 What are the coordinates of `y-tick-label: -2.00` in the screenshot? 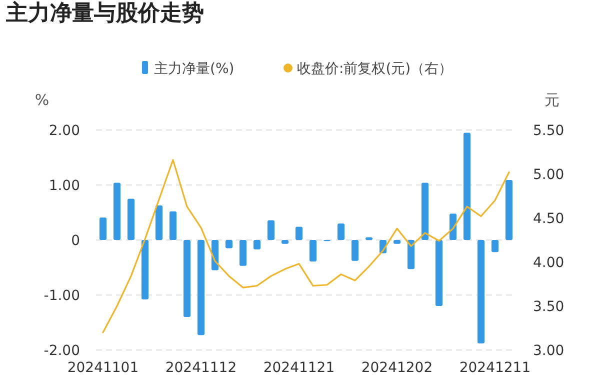 It's located at (62, 351).